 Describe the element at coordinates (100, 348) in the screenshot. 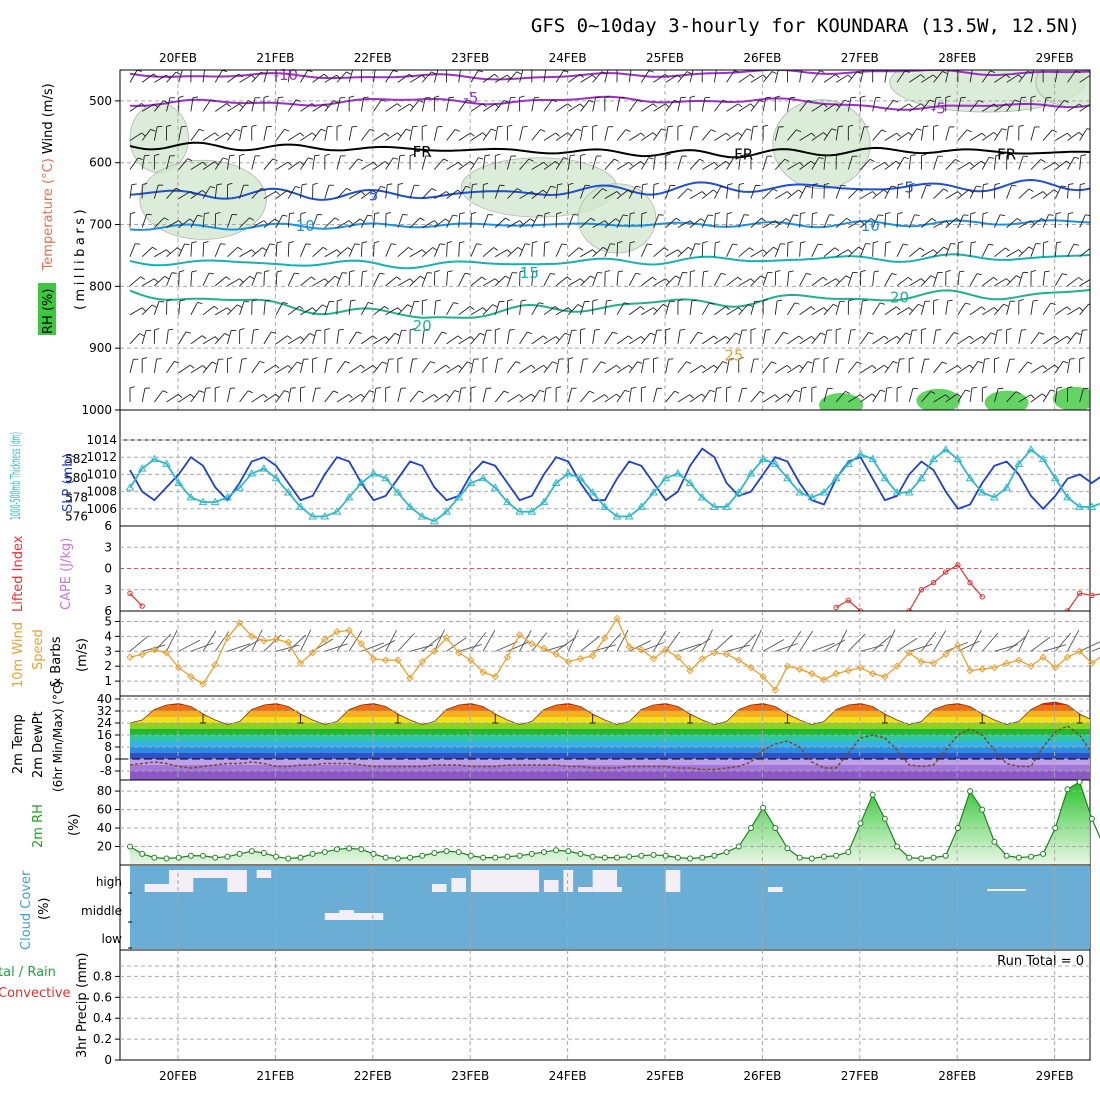

I see `ytick-label: 900` at that location.